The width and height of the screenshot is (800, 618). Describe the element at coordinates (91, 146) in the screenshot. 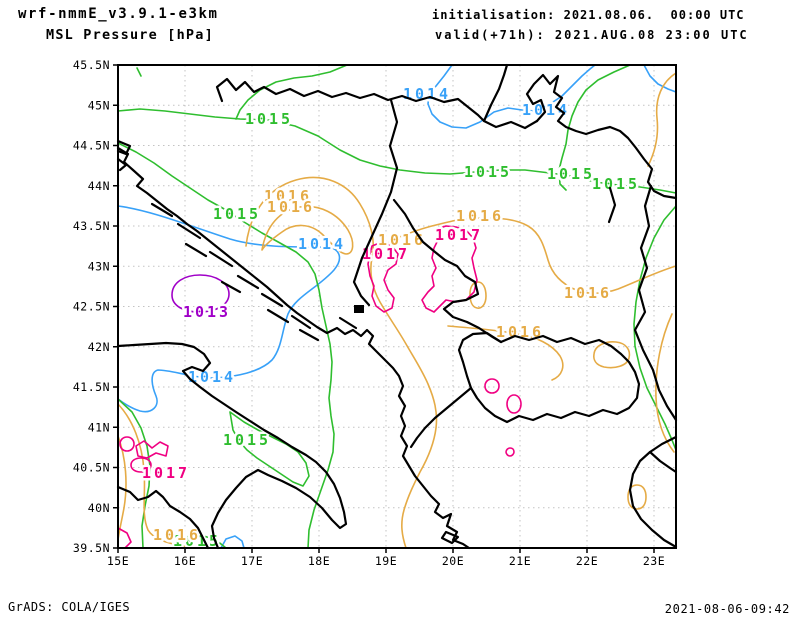

I see `y-tick-label: 44.5N` at that location.